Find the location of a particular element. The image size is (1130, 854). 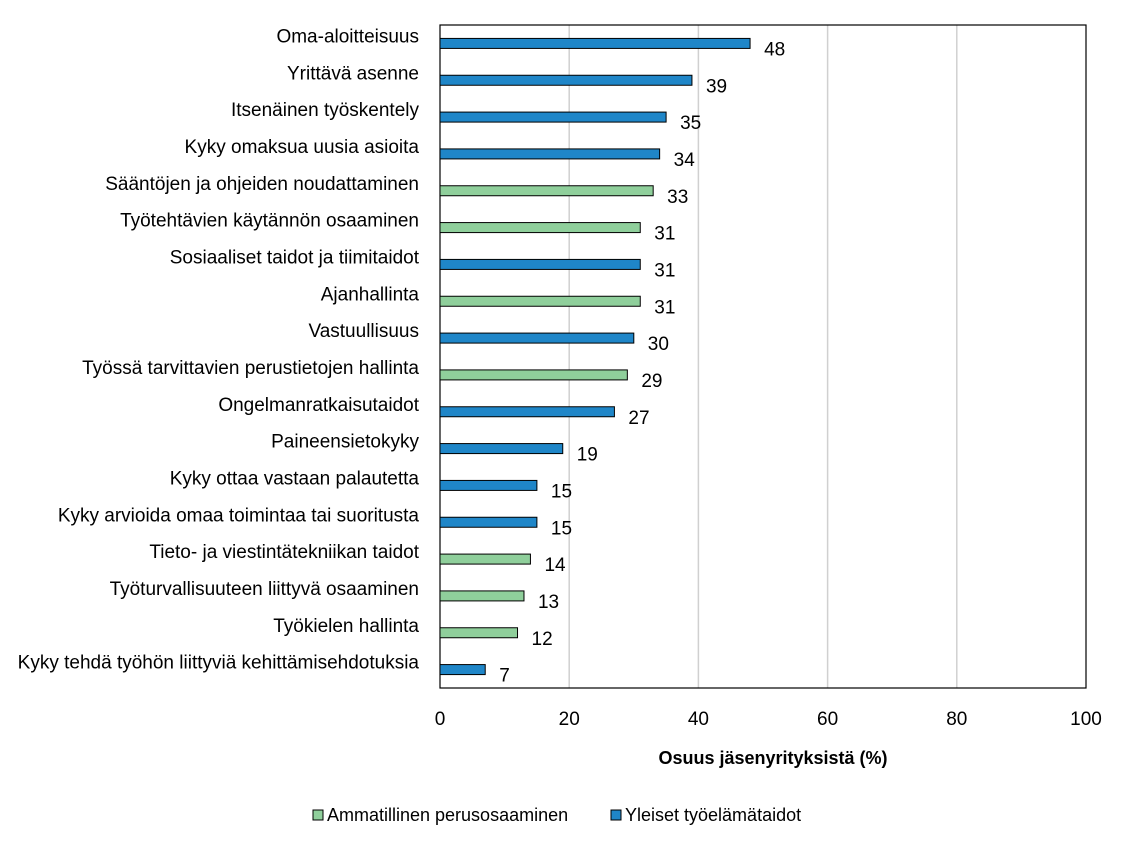

category-label: Sääntöjen ja ohjeiden noudattaminen is located at coordinates (262, 184).